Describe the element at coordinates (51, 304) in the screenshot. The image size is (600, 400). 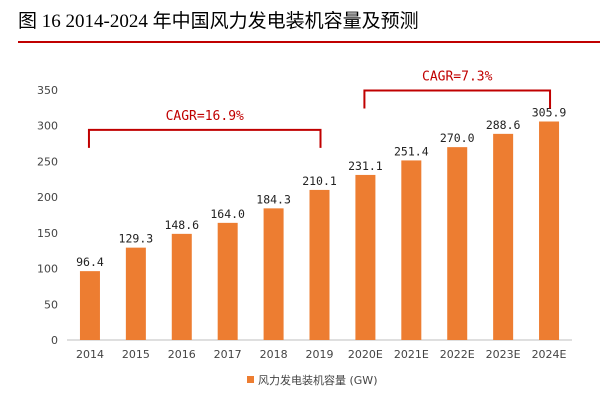
I see `y-tick-label: 50` at that location.